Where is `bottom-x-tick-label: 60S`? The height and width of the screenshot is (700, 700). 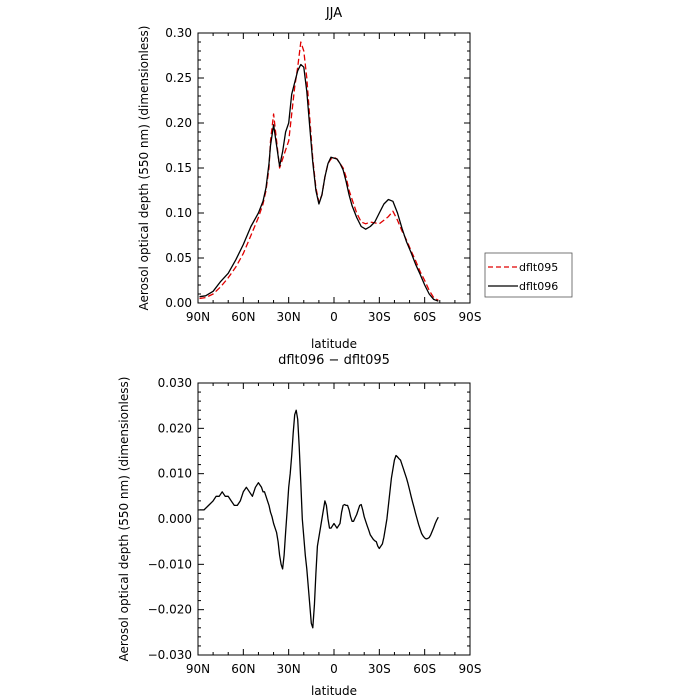 bottom-x-tick-label: 60S is located at coordinates (424, 669).